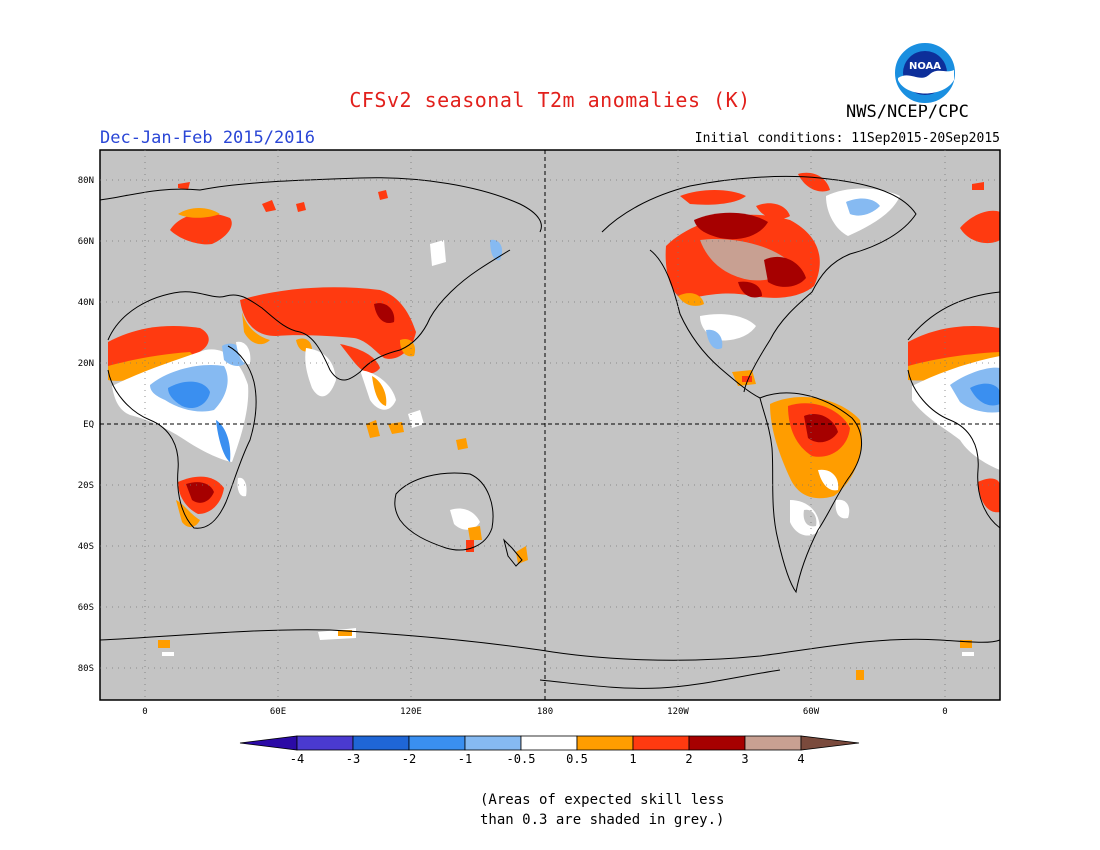 The height and width of the screenshot is (850, 1100). I want to click on footnote-line-1: (Areas of expected skill less, so click(602, 800).